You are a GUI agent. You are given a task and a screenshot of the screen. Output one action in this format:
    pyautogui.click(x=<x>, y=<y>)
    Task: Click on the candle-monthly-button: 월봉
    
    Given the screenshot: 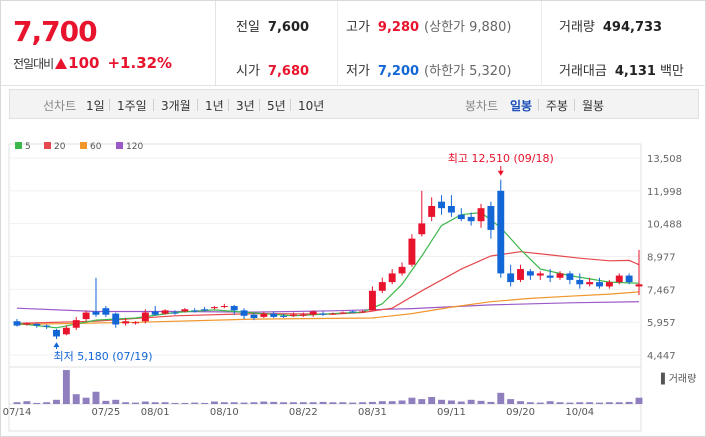 What is the action you would take?
    pyautogui.click(x=593, y=106)
    